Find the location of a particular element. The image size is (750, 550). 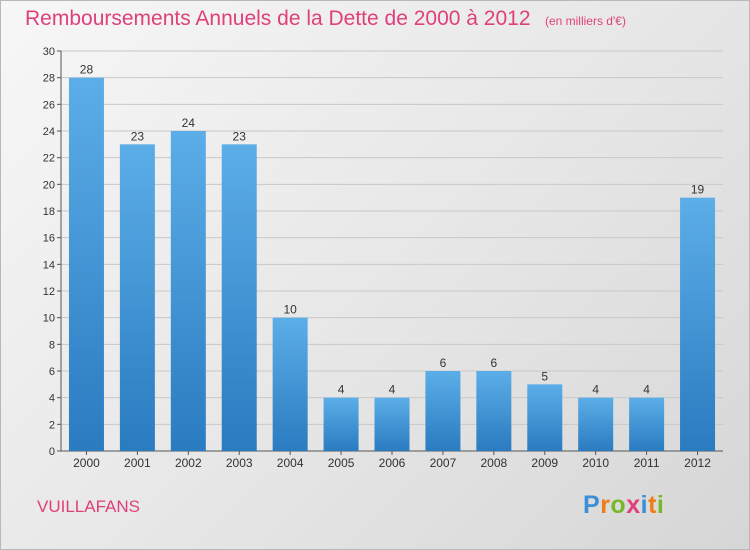

y-tick-label: 10 is located at coordinates (49, 319).